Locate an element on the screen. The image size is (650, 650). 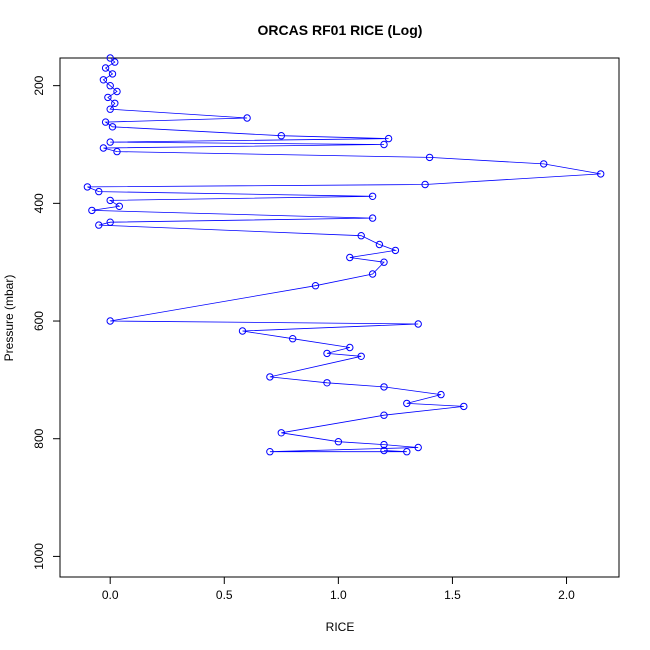
x-tick-label: 0.5 is located at coordinates (224, 595).